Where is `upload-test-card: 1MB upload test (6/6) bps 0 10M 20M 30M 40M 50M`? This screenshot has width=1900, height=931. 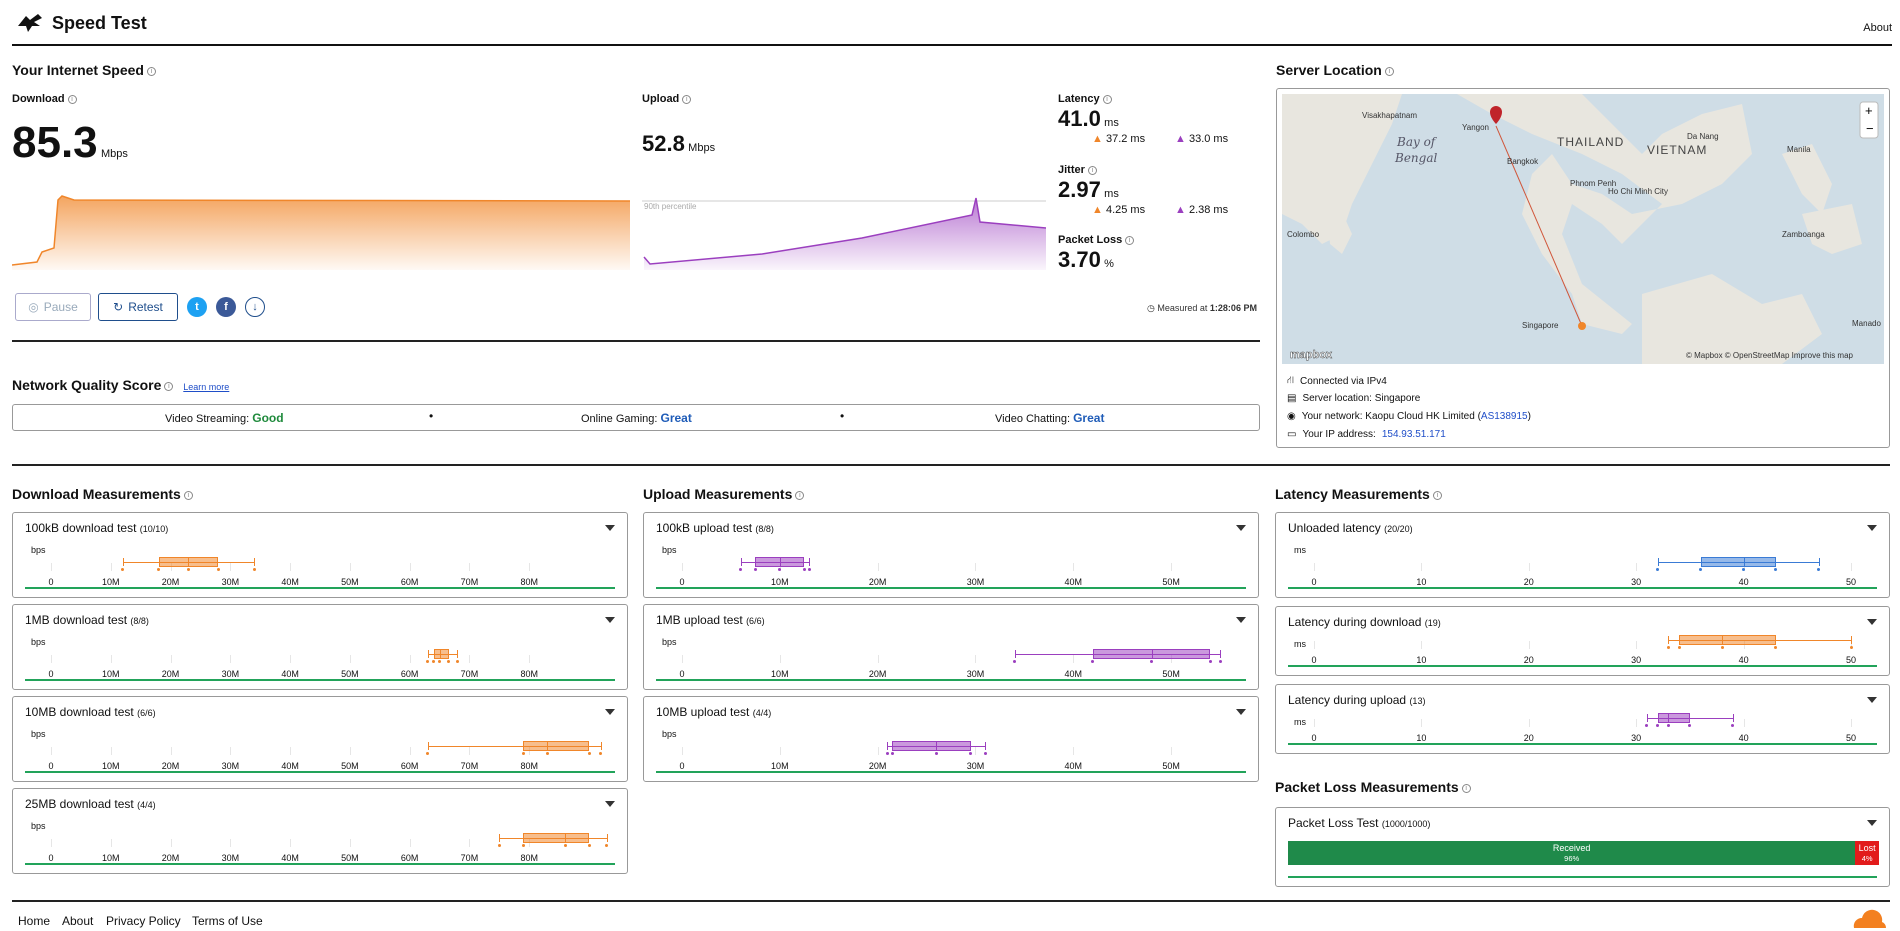 upload-test-card: 1MB upload test (6/6) bps 0 10M 20M 30M 40M 50M is located at coordinates (951, 647).